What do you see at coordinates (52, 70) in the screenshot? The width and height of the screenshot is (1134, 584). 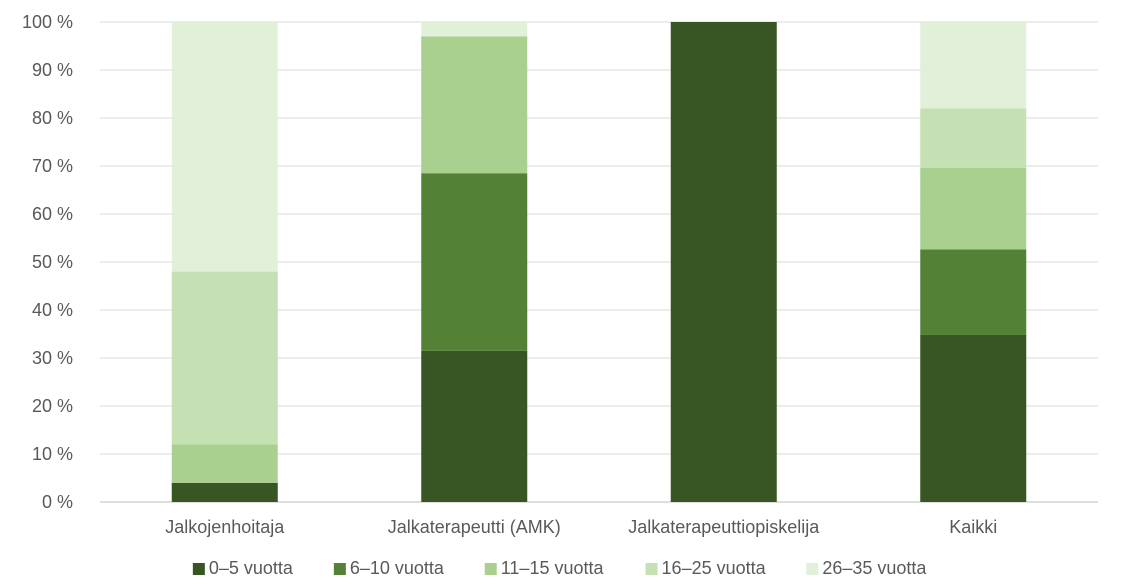 I see `y-tick-label: 90 %` at bounding box center [52, 70].